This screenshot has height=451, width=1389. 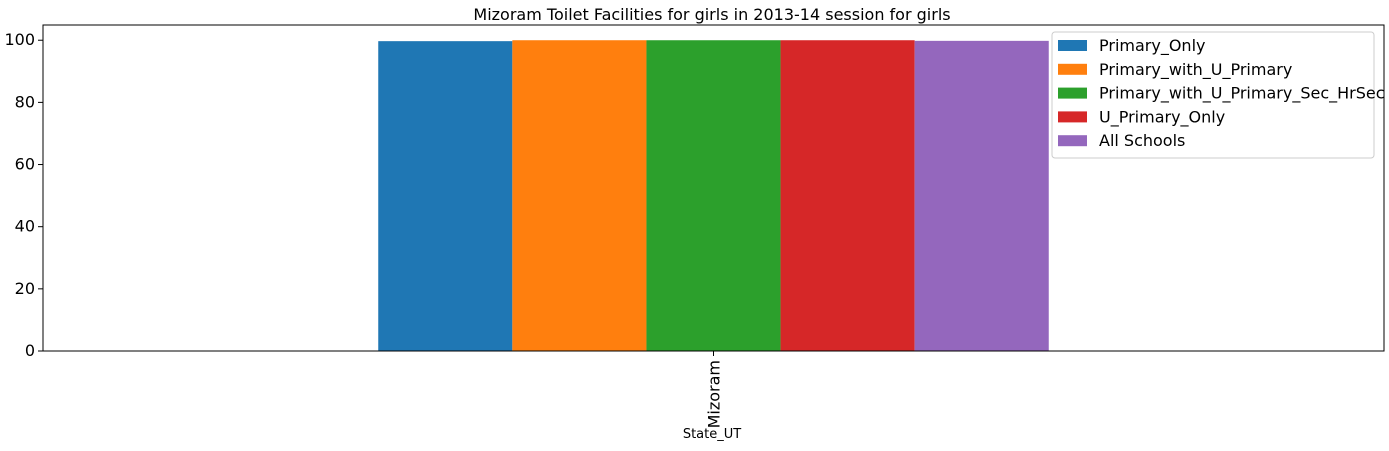 What do you see at coordinates (981, 196) in the screenshot?
I see `bar-all-schools` at bounding box center [981, 196].